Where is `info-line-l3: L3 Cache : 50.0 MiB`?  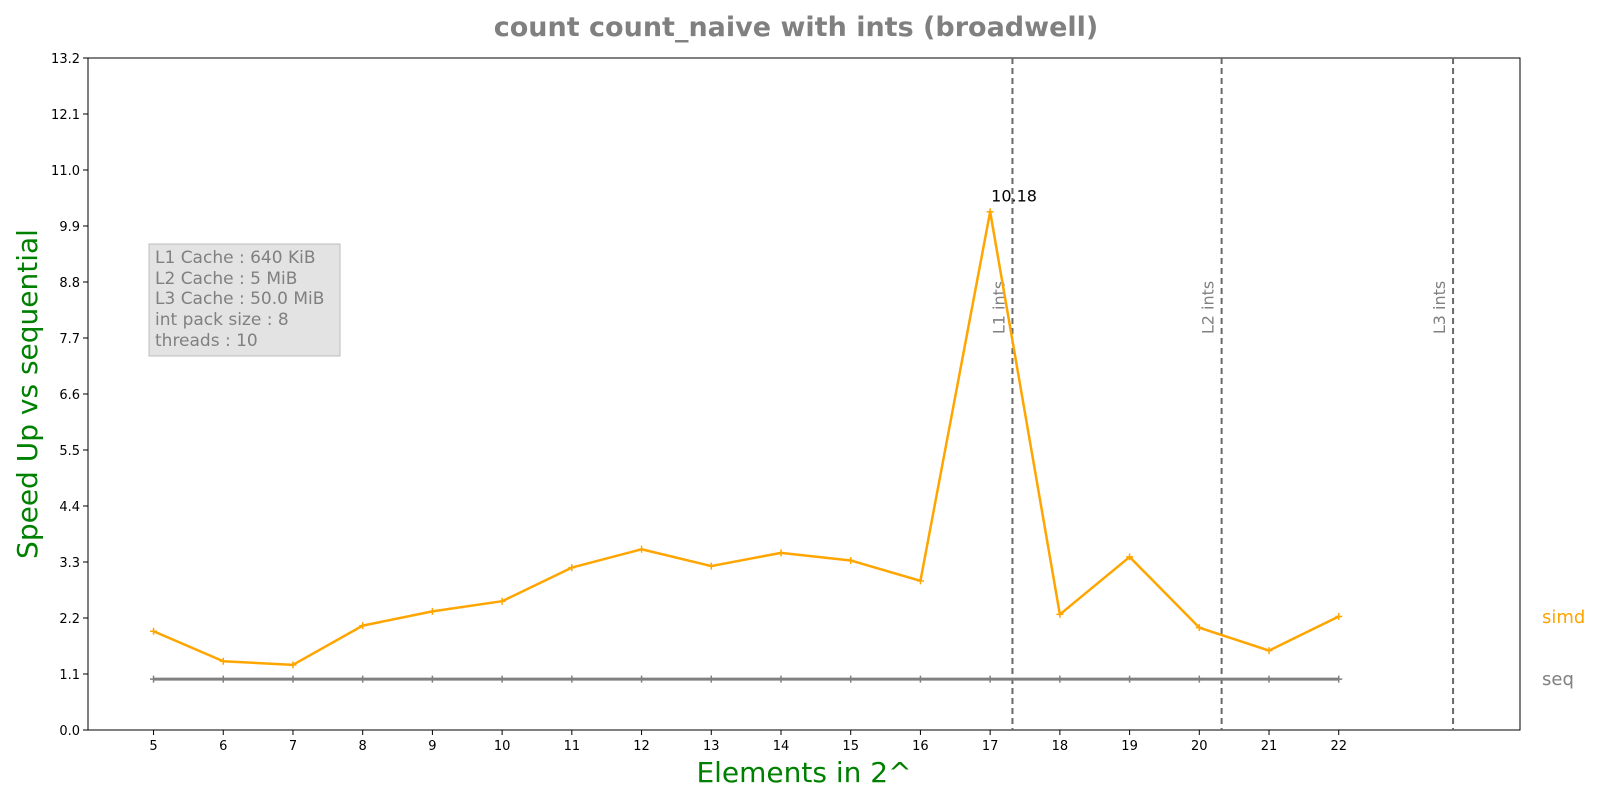
info-line-l3: L3 Cache : 50.0 MiB is located at coordinates (239, 299).